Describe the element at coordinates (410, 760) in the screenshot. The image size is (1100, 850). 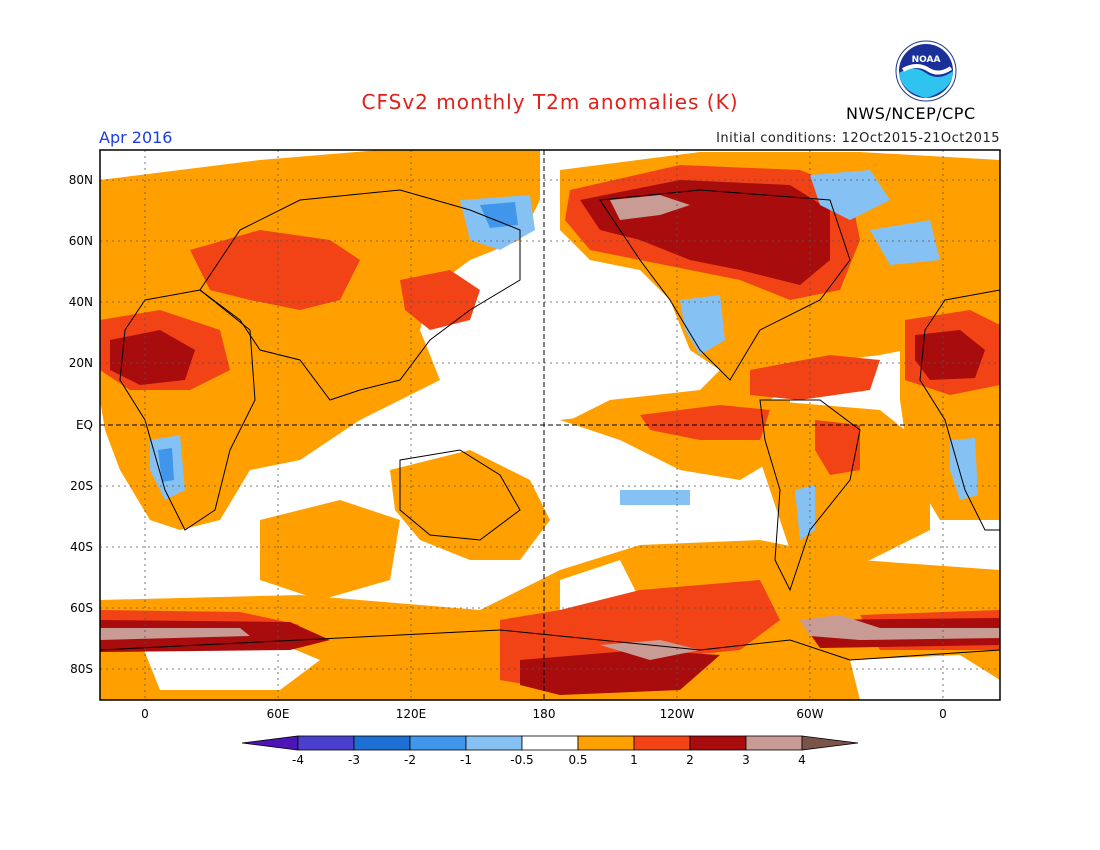
I see `colorbar-tick-label: -2` at that location.